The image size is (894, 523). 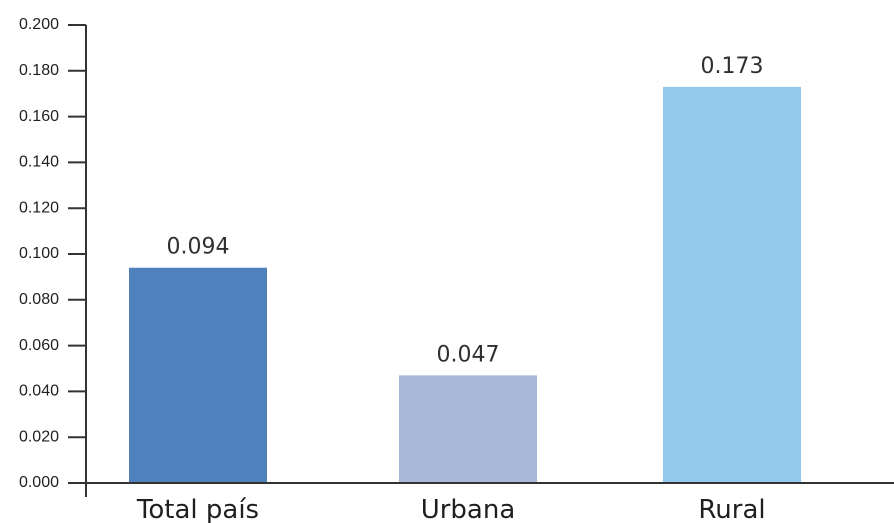 I want to click on x-category-label: Rural, so click(x=731, y=509).